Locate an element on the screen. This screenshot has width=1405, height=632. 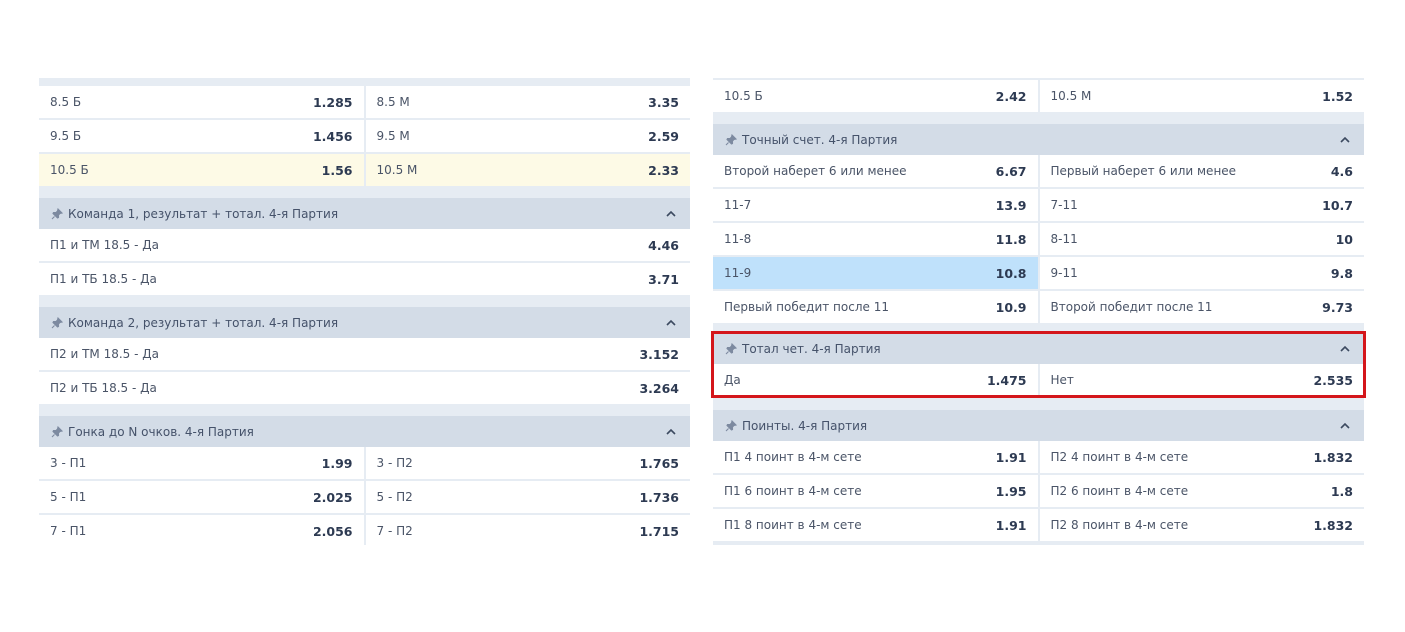
odd-cell: П1 и ТМ 18.5 - Да 4.46 is located at coordinates (364, 245).